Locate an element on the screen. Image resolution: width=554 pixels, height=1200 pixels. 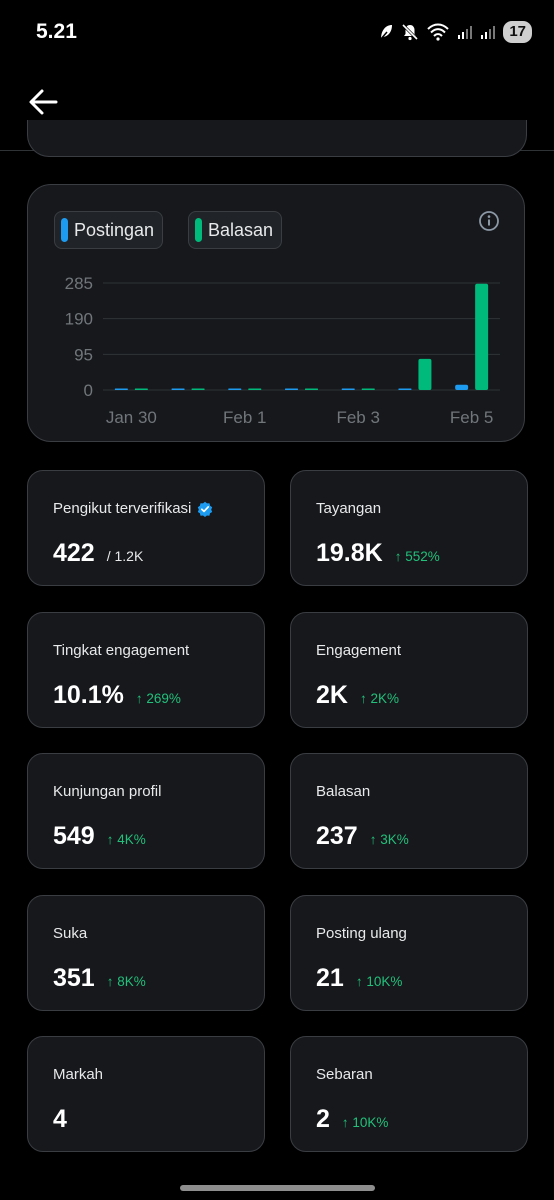
stat-label-row: Tingkat engagement is located at coordinates (121, 650).